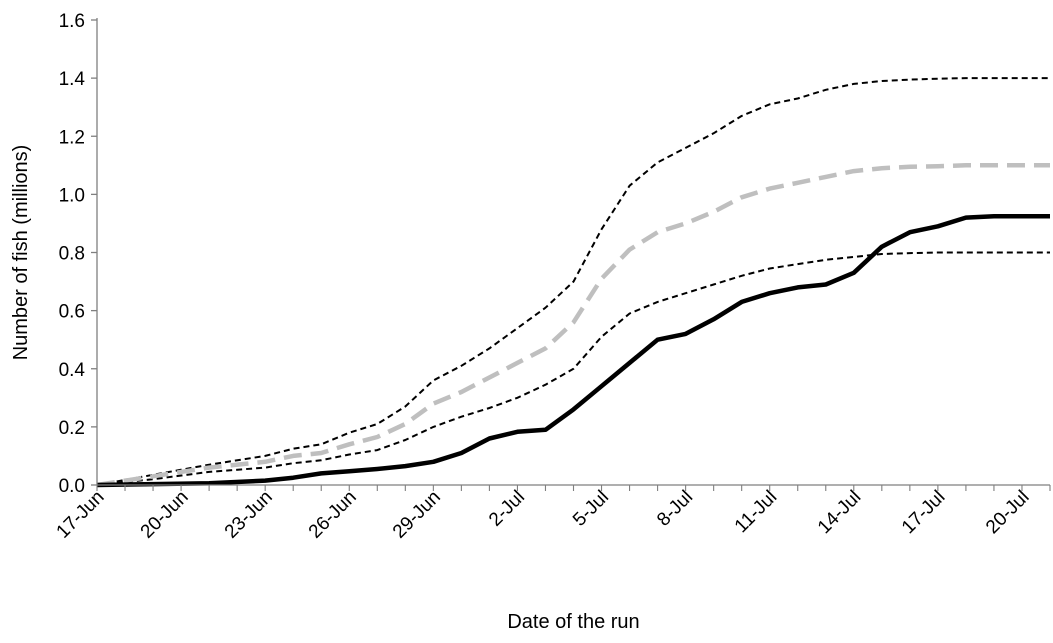 This screenshot has width=1053, height=643. Describe the element at coordinates (923, 512) in the screenshot. I see `x-tick-label: 17-Jul` at that location.